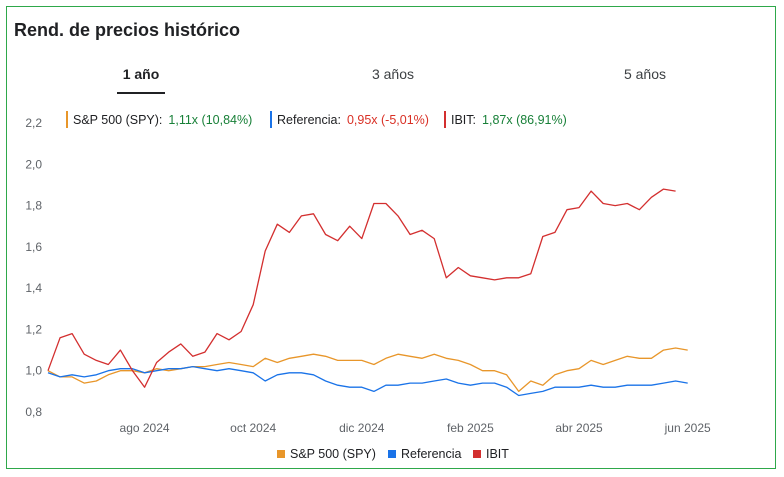 The width and height of the screenshot is (784, 477). Describe the element at coordinates (141, 74) in the screenshot. I see `tab-1-year: 1 año` at that location.